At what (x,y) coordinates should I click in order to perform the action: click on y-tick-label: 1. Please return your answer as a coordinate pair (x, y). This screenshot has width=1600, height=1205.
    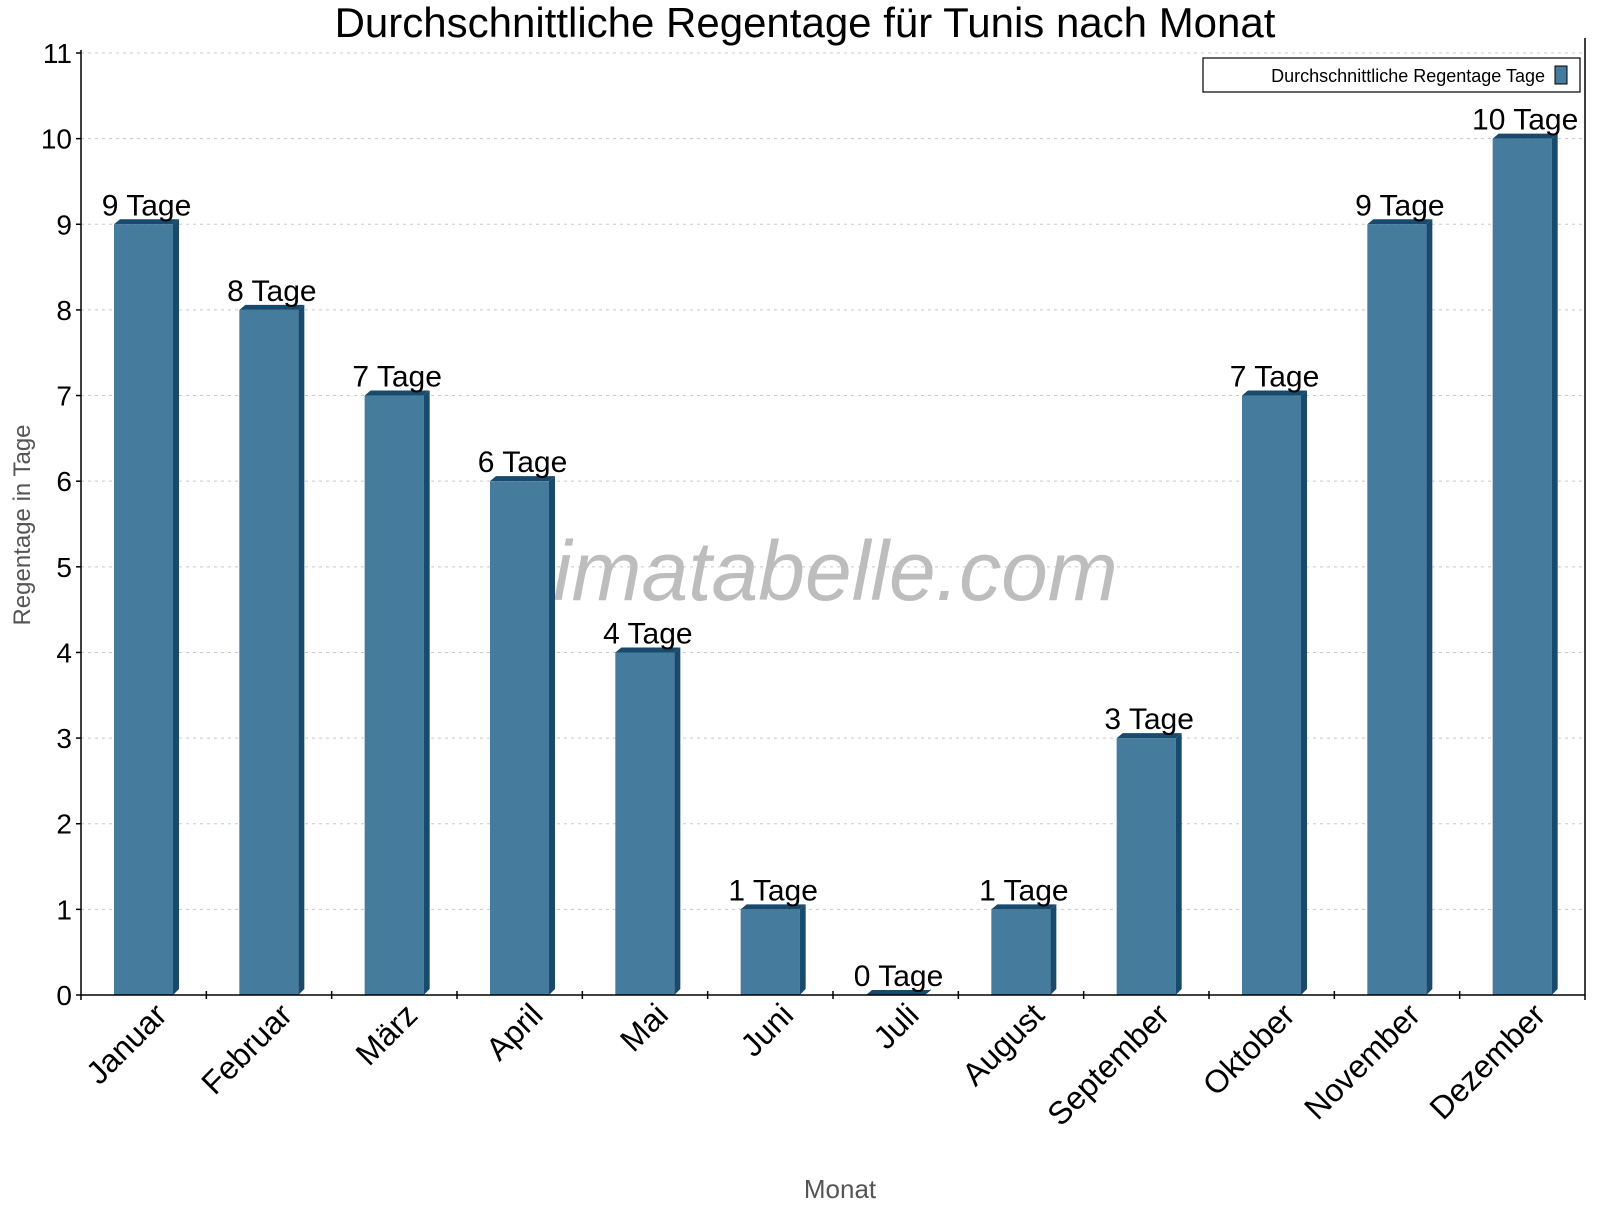
    Looking at the image, I should click on (64, 909).